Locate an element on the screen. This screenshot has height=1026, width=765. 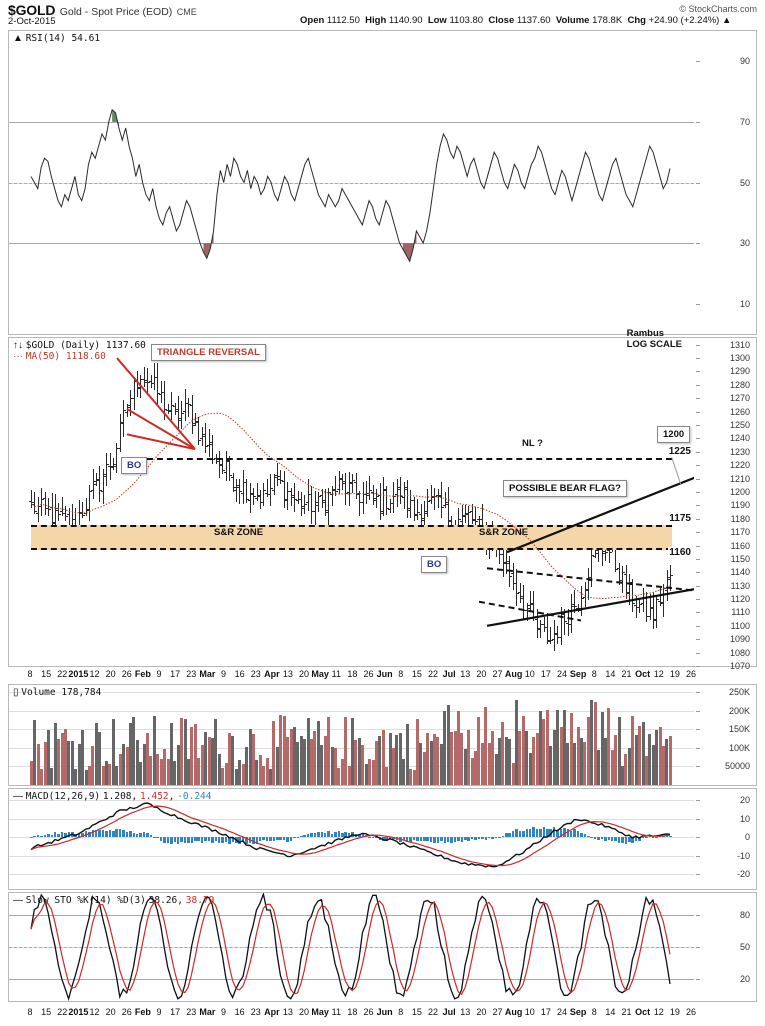
bar-chart-icon: ↑↓ is located at coordinates (18, 345).